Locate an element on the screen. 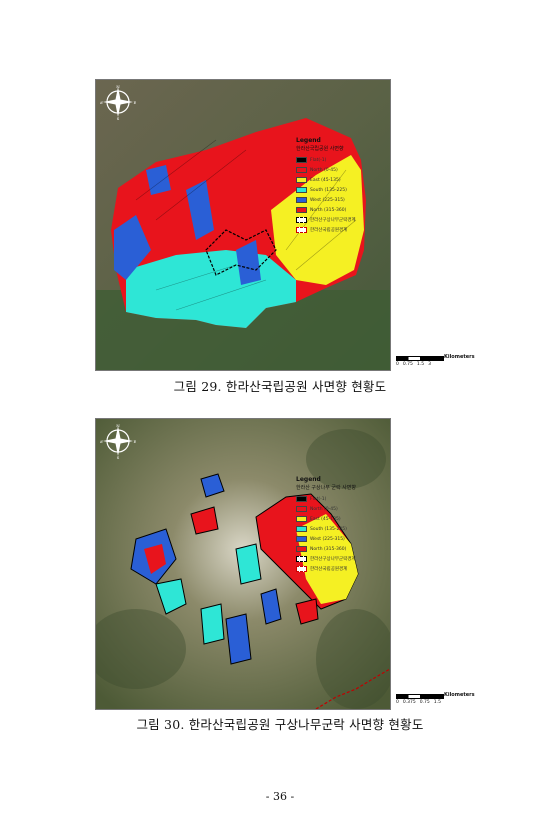 The width and height of the screenshot is (560, 840). figure-caption-29: 그림 29. 한라산국립공원 사면향 현황도 is located at coordinates (280, 386).